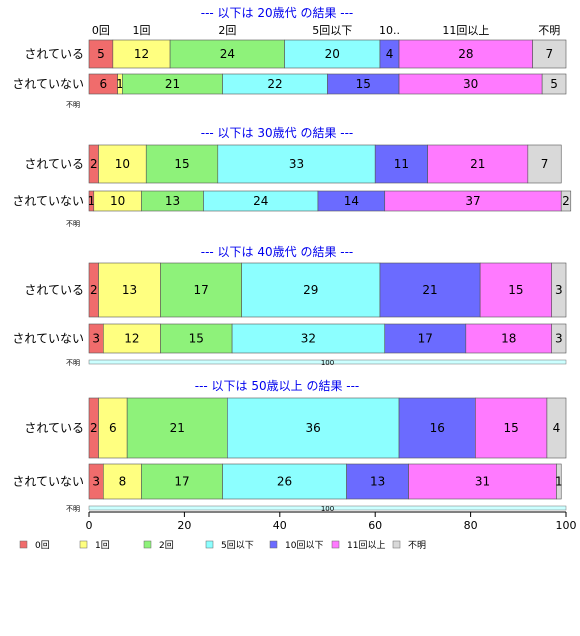 The image size is (580, 636). I want to click on data-label: 30, so click(470, 84).